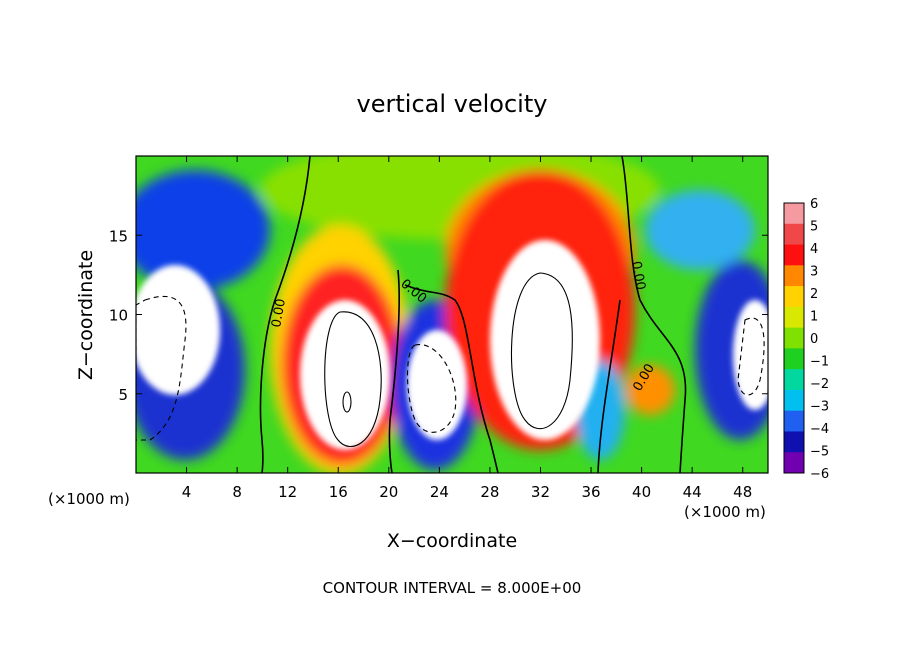  I want to click on x-axis-label: X−coordinate, so click(452, 541).